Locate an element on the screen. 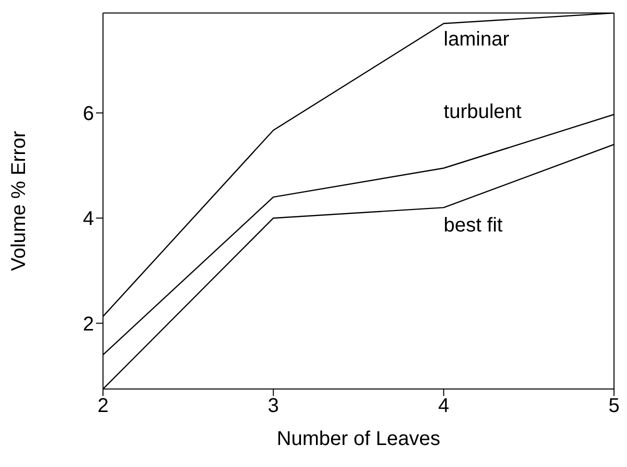 The width and height of the screenshot is (627, 467). series-label: best fit is located at coordinates (474, 225).